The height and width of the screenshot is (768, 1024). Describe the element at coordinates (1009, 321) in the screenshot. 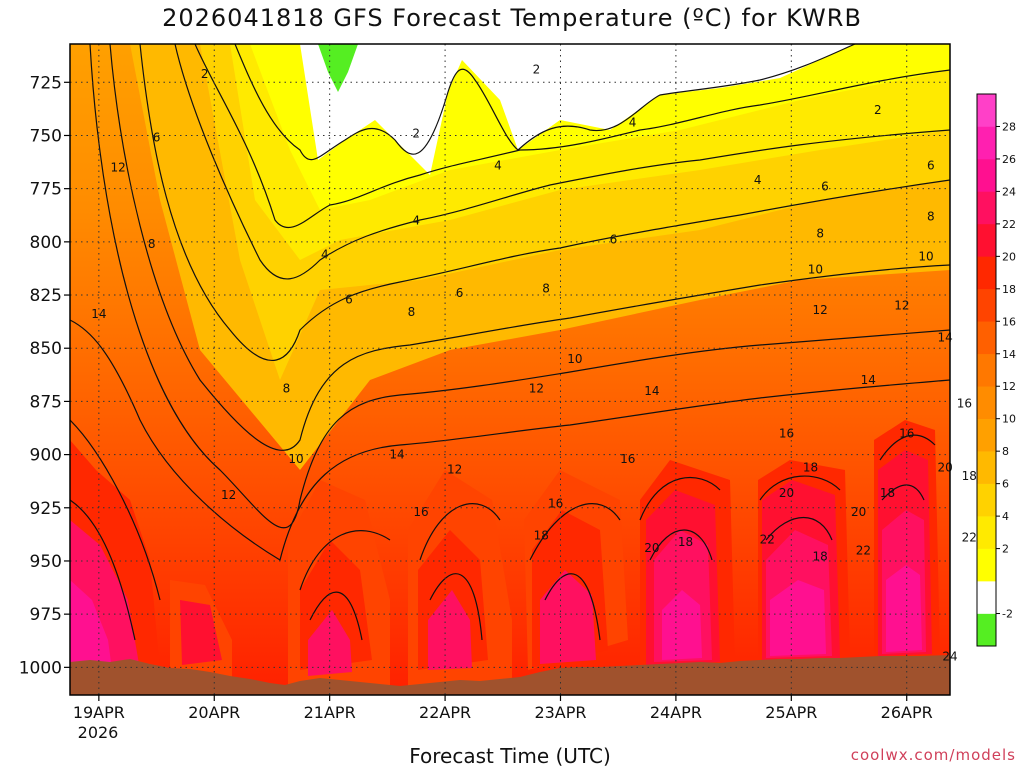

I see `colorbar-tick-label: 16` at that location.